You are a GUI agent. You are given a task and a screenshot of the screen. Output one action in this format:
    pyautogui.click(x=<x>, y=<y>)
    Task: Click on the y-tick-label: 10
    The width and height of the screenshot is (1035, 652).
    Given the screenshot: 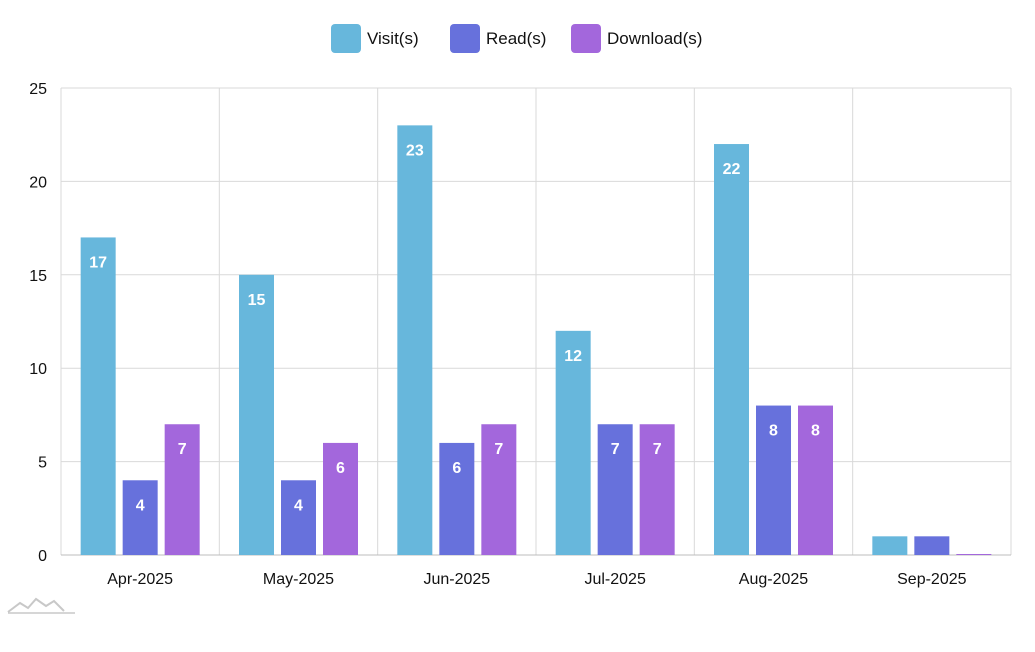 What is the action you would take?
    pyautogui.click(x=38, y=369)
    